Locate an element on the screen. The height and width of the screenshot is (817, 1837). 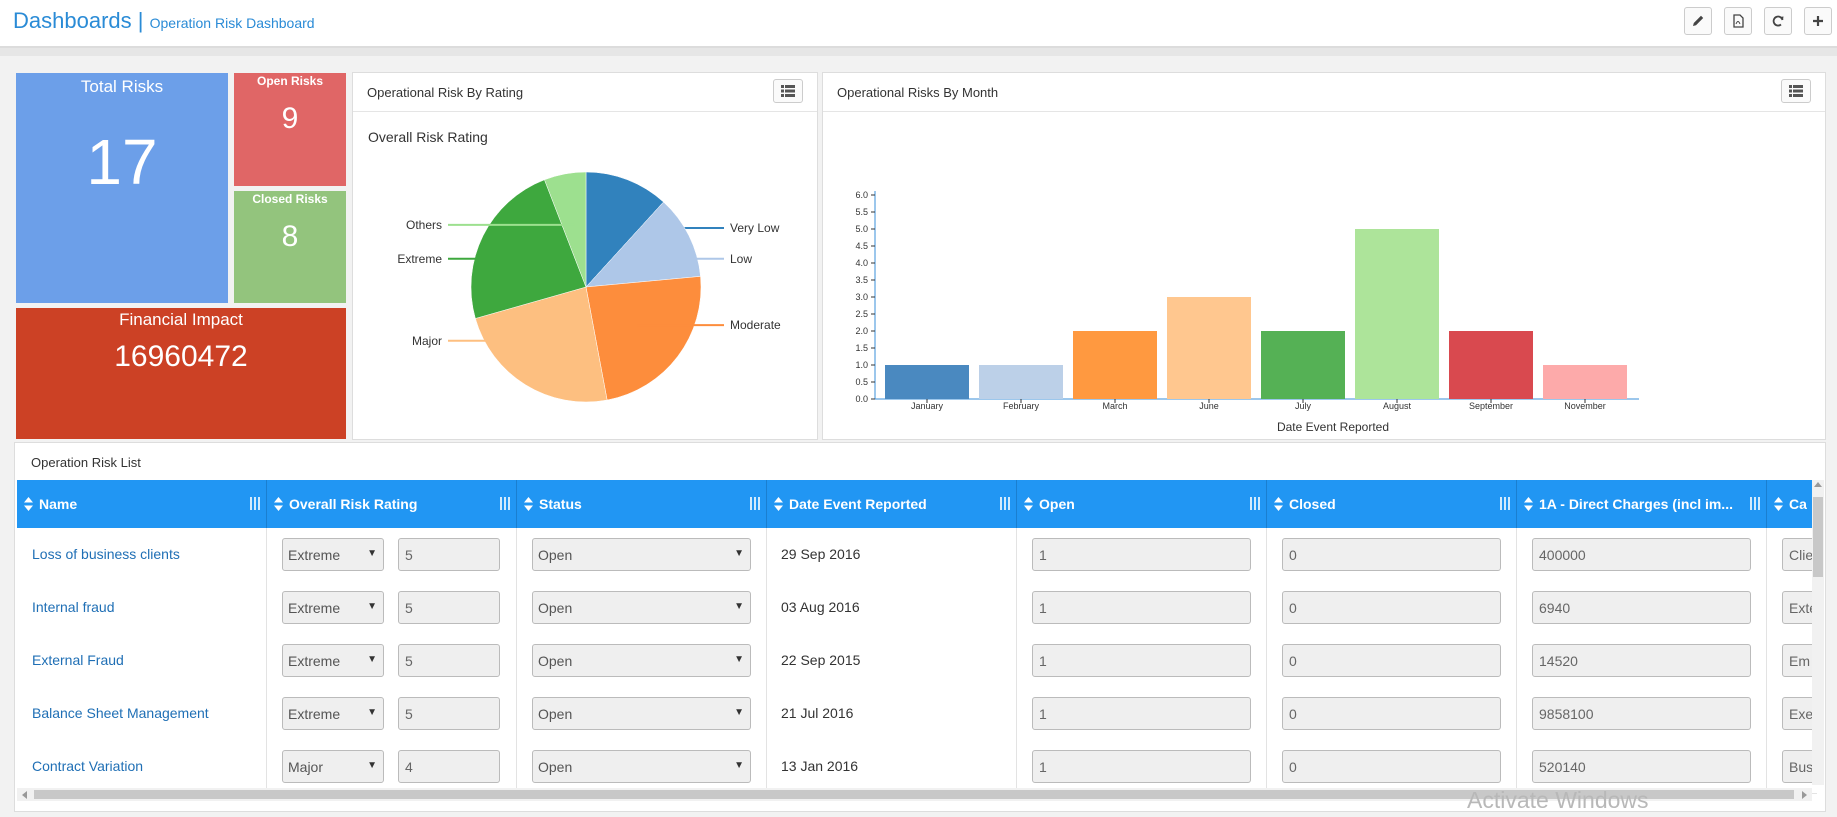
column-header-rating: Overall Risk Rating is located at coordinates (392, 504).